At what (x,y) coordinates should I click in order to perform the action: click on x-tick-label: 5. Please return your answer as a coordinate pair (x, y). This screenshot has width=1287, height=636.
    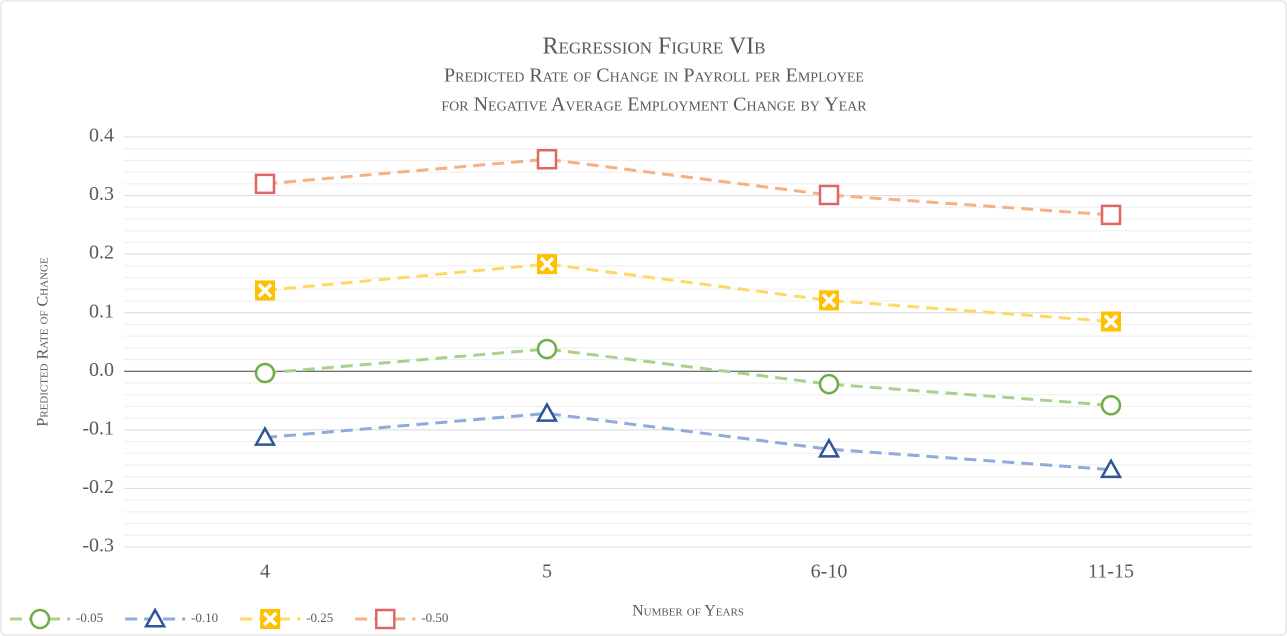
    Looking at the image, I should click on (547, 572).